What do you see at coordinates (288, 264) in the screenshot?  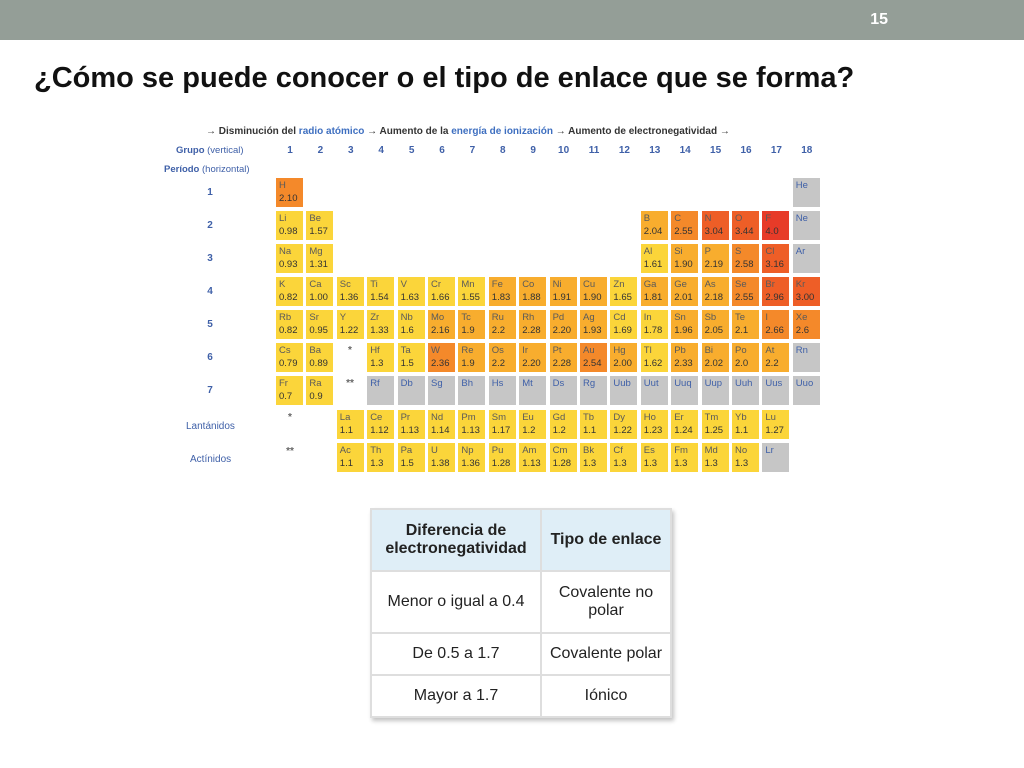 I see `element-electronegativity: 0.93` at bounding box center [288, 264].